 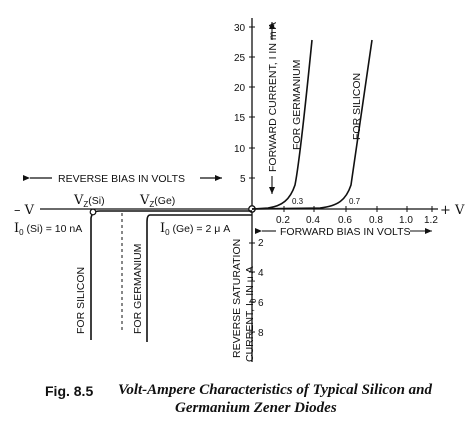 I want to click on reverse-current-line2: CURRENT, I0 IN μ A, so click(x=251, y=314).